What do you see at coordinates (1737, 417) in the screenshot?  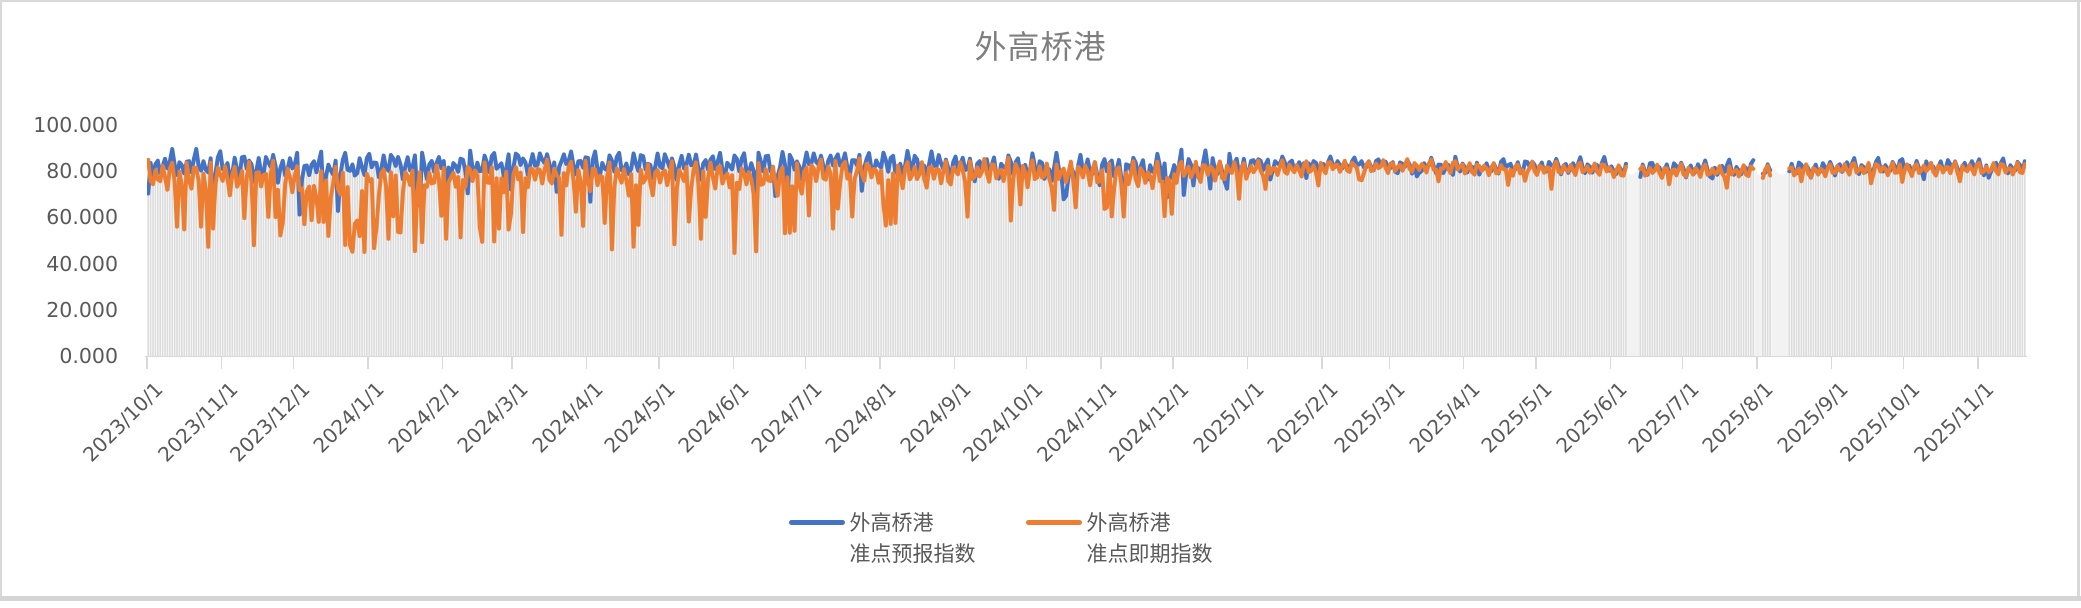 I see `x-axis-label: 2025/8/1` at bounding box center [1737, 417].